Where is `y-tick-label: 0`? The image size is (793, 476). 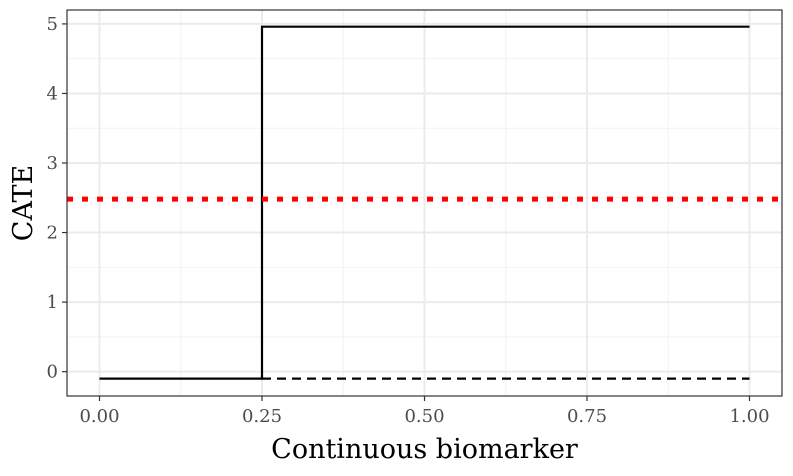
y-tick-label: 0 is located at coordinates (52, 372).